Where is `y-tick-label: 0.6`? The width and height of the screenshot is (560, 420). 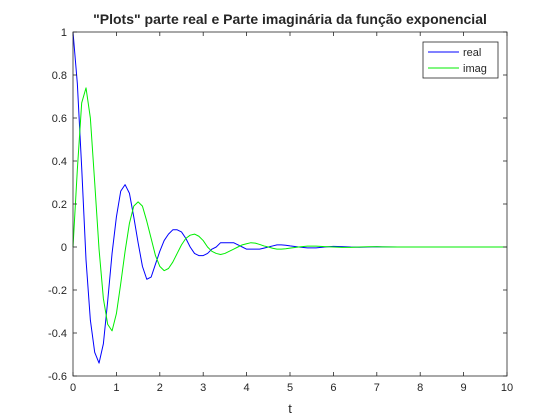
y-tick-label: 0.6 is located at coordinates (59, 119).